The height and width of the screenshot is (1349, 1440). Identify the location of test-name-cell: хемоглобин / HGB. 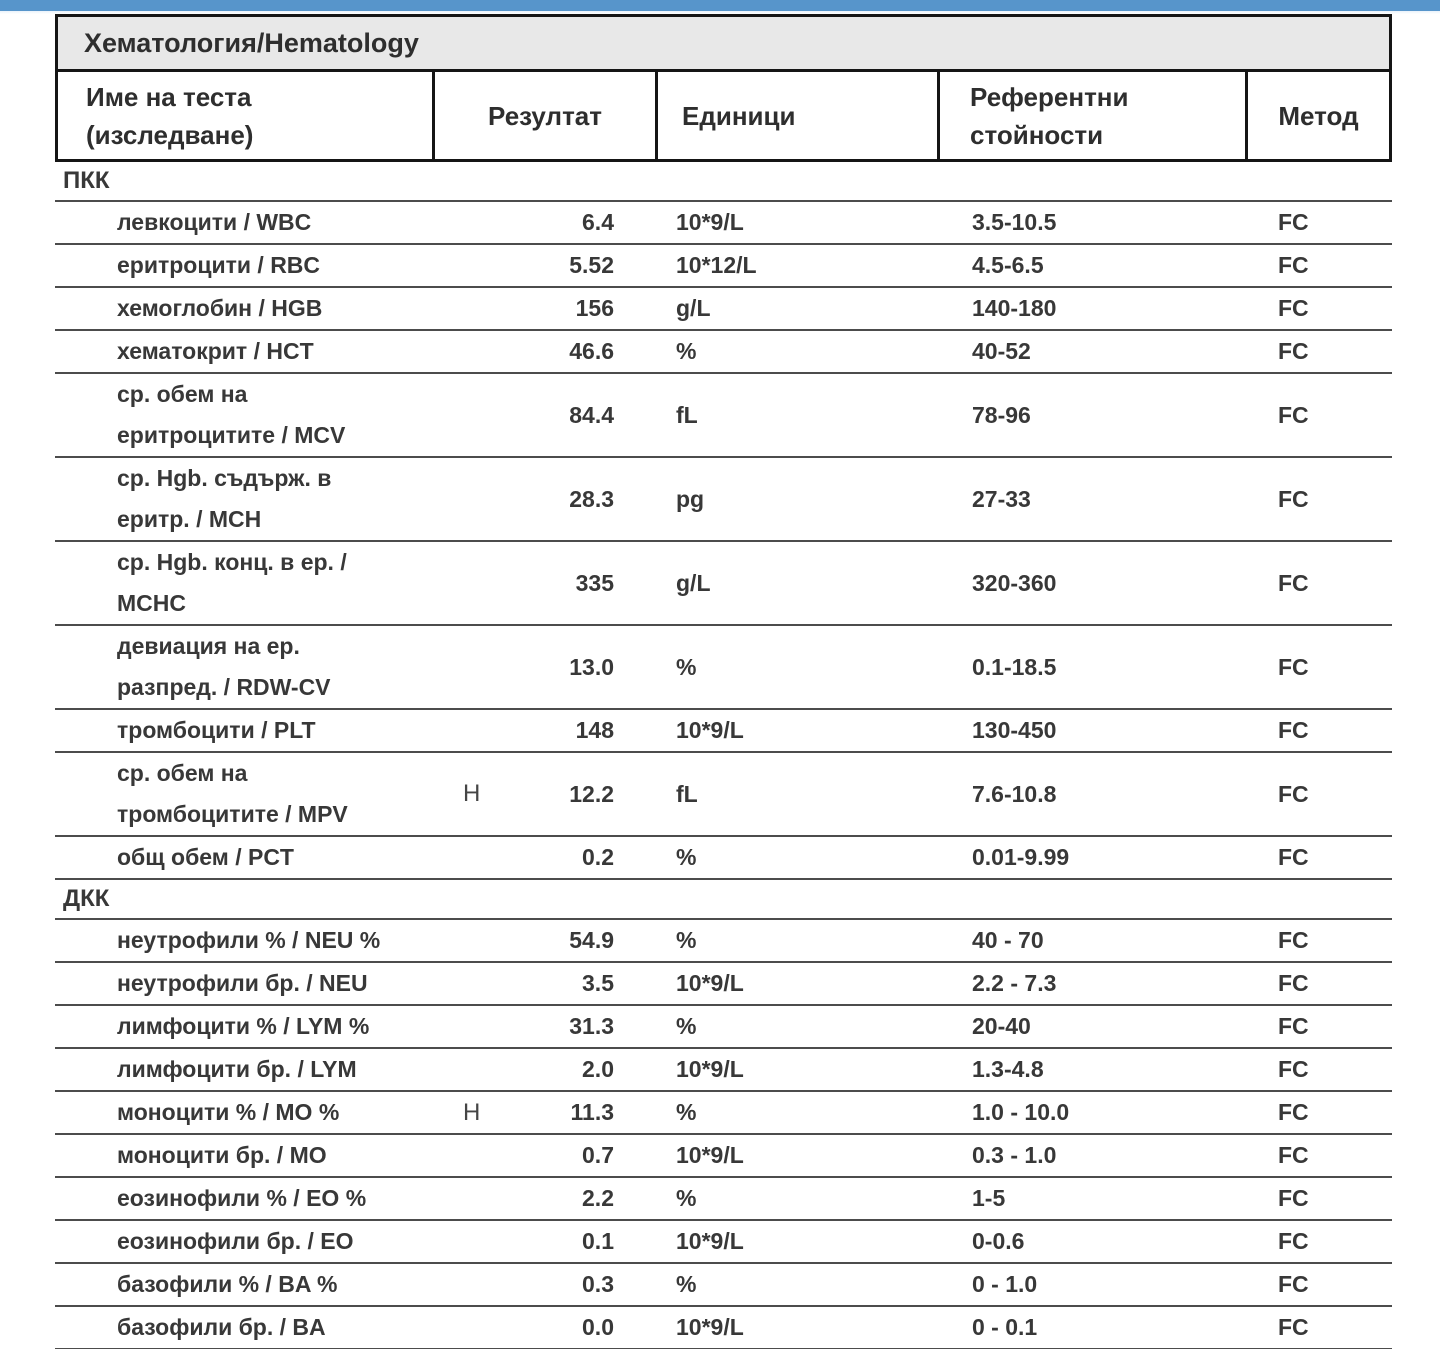
(245, 308).